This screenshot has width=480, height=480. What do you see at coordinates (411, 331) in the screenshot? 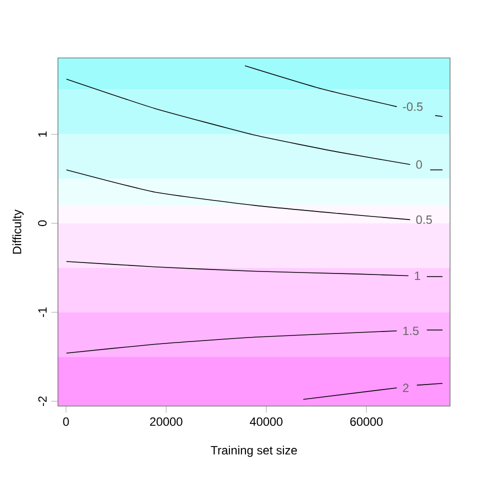
I see `series-label: 1.5` at bounding box center [411, 331].